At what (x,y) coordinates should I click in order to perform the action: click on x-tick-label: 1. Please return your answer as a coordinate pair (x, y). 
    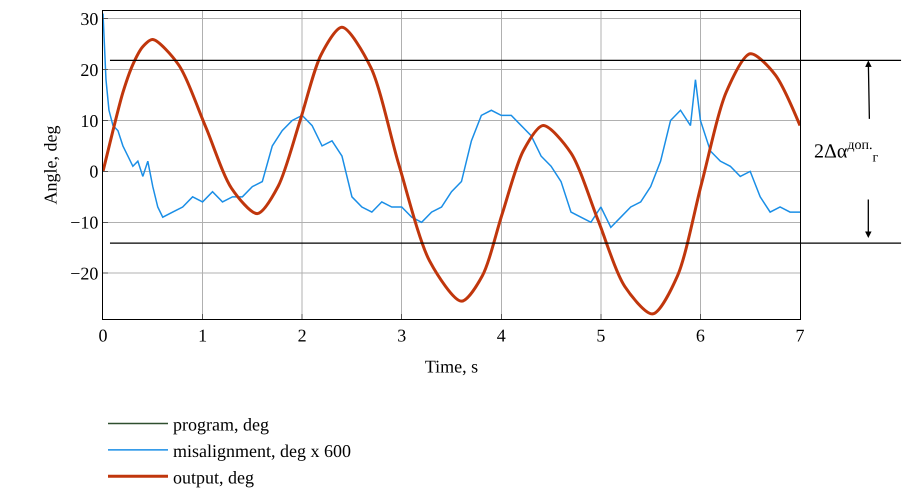
    Looking at the image, I should click on (203, 336).